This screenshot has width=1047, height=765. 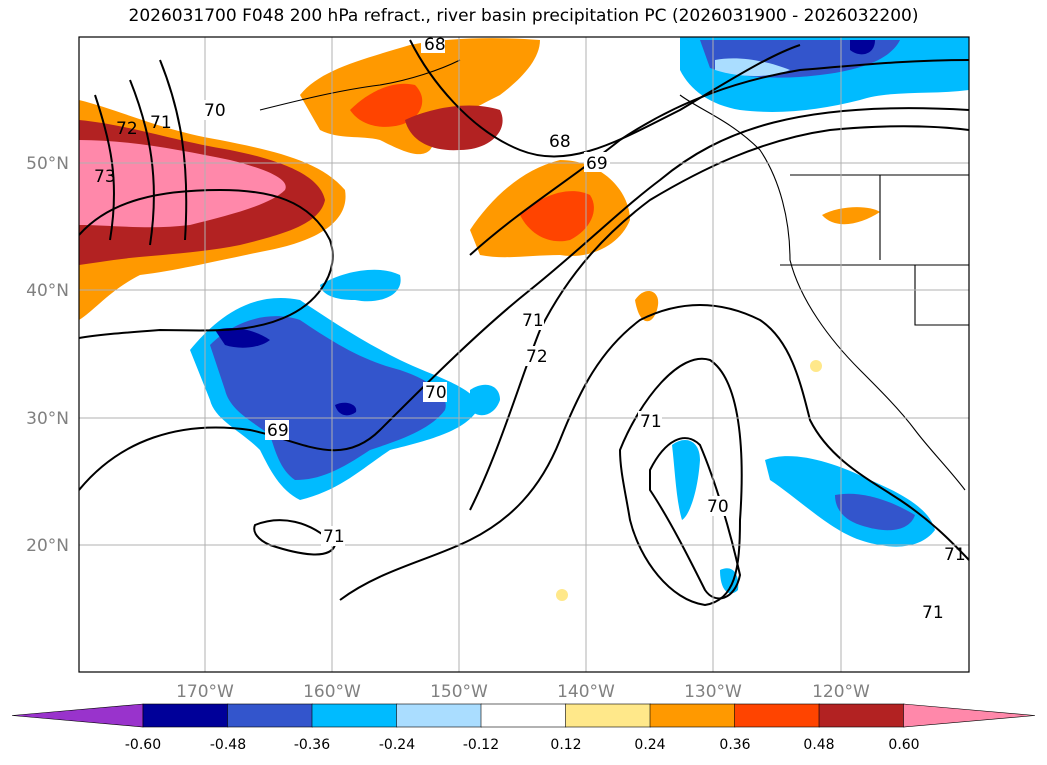 I want to click on contour-label-71-south: 71, so click(x=334, y=537).